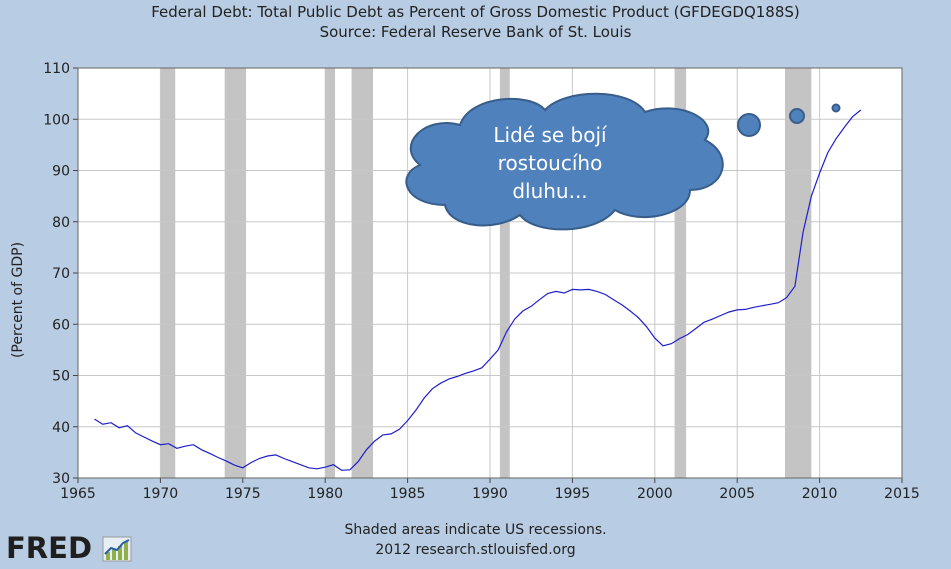 This screenshot has height=569, width=951. Describe the element at coordinates (408, 494) in the screenshot. I see `x-tick-label: 1985` at that location.